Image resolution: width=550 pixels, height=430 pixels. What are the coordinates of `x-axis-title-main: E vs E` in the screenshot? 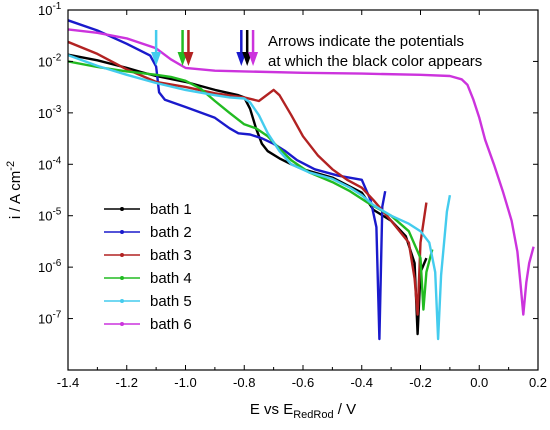 It's located at (271, 409).